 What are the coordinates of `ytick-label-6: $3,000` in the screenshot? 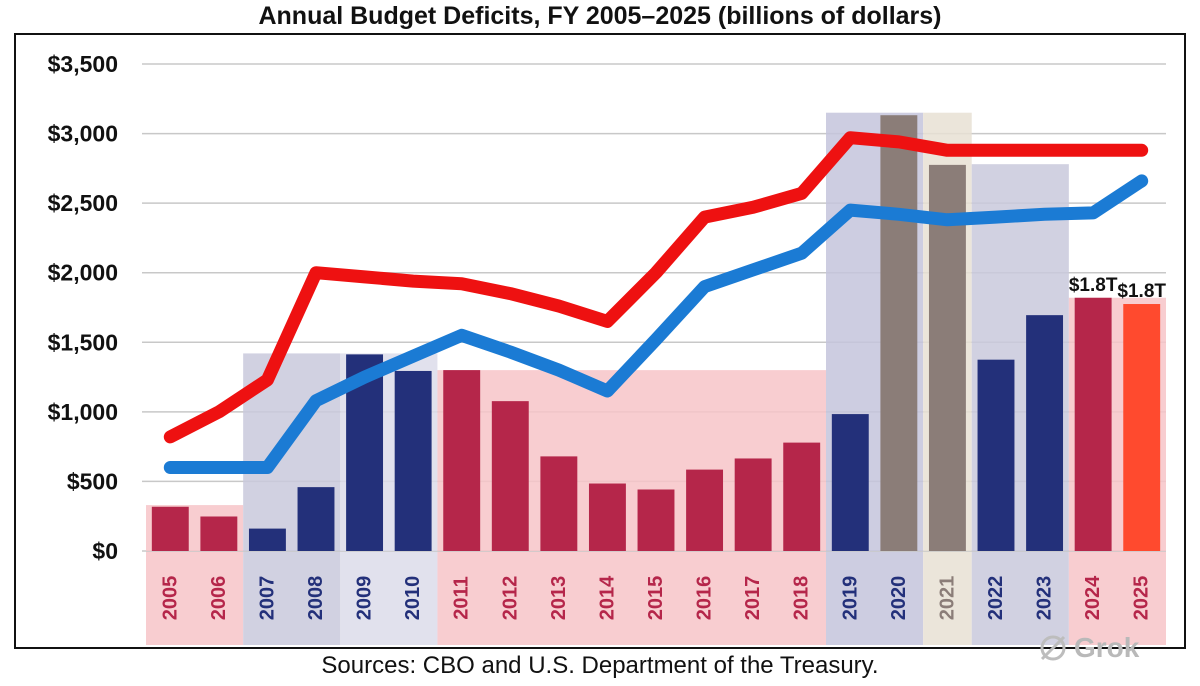 It's located at (83, 134).